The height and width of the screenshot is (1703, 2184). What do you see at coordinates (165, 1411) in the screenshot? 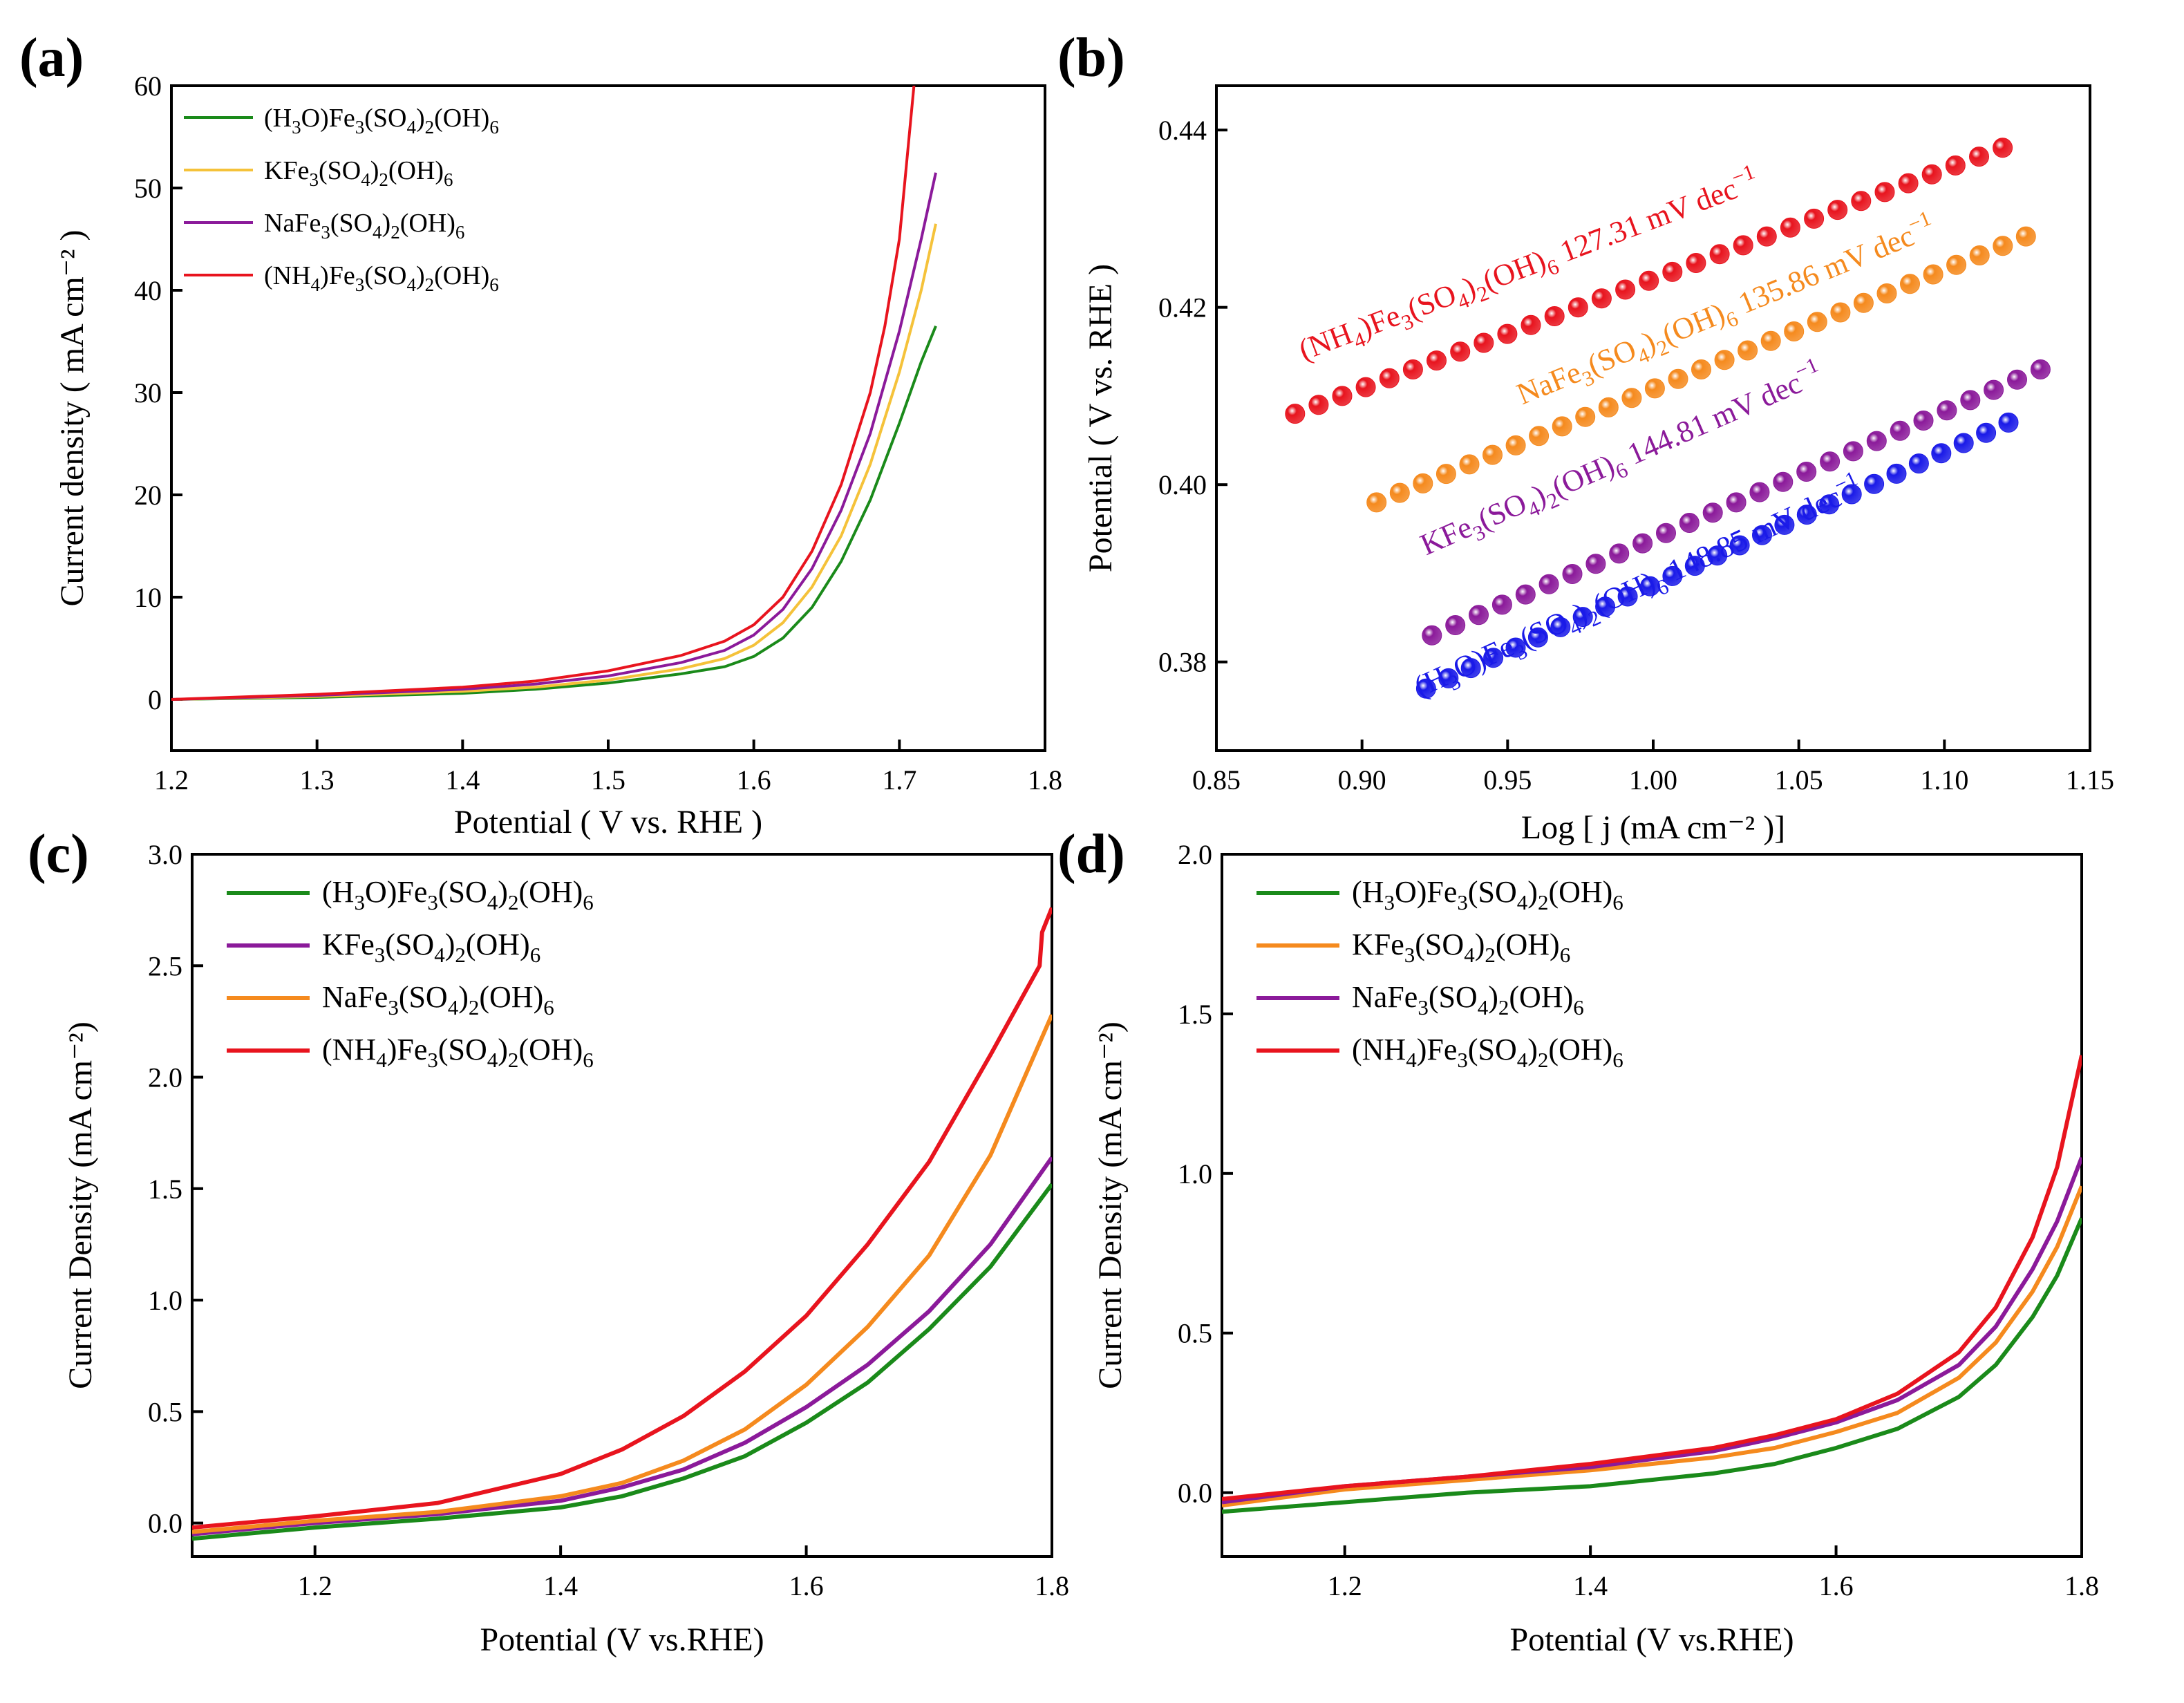
I see `y-tick-label: 0.5` at bounding box center [165, 1411].